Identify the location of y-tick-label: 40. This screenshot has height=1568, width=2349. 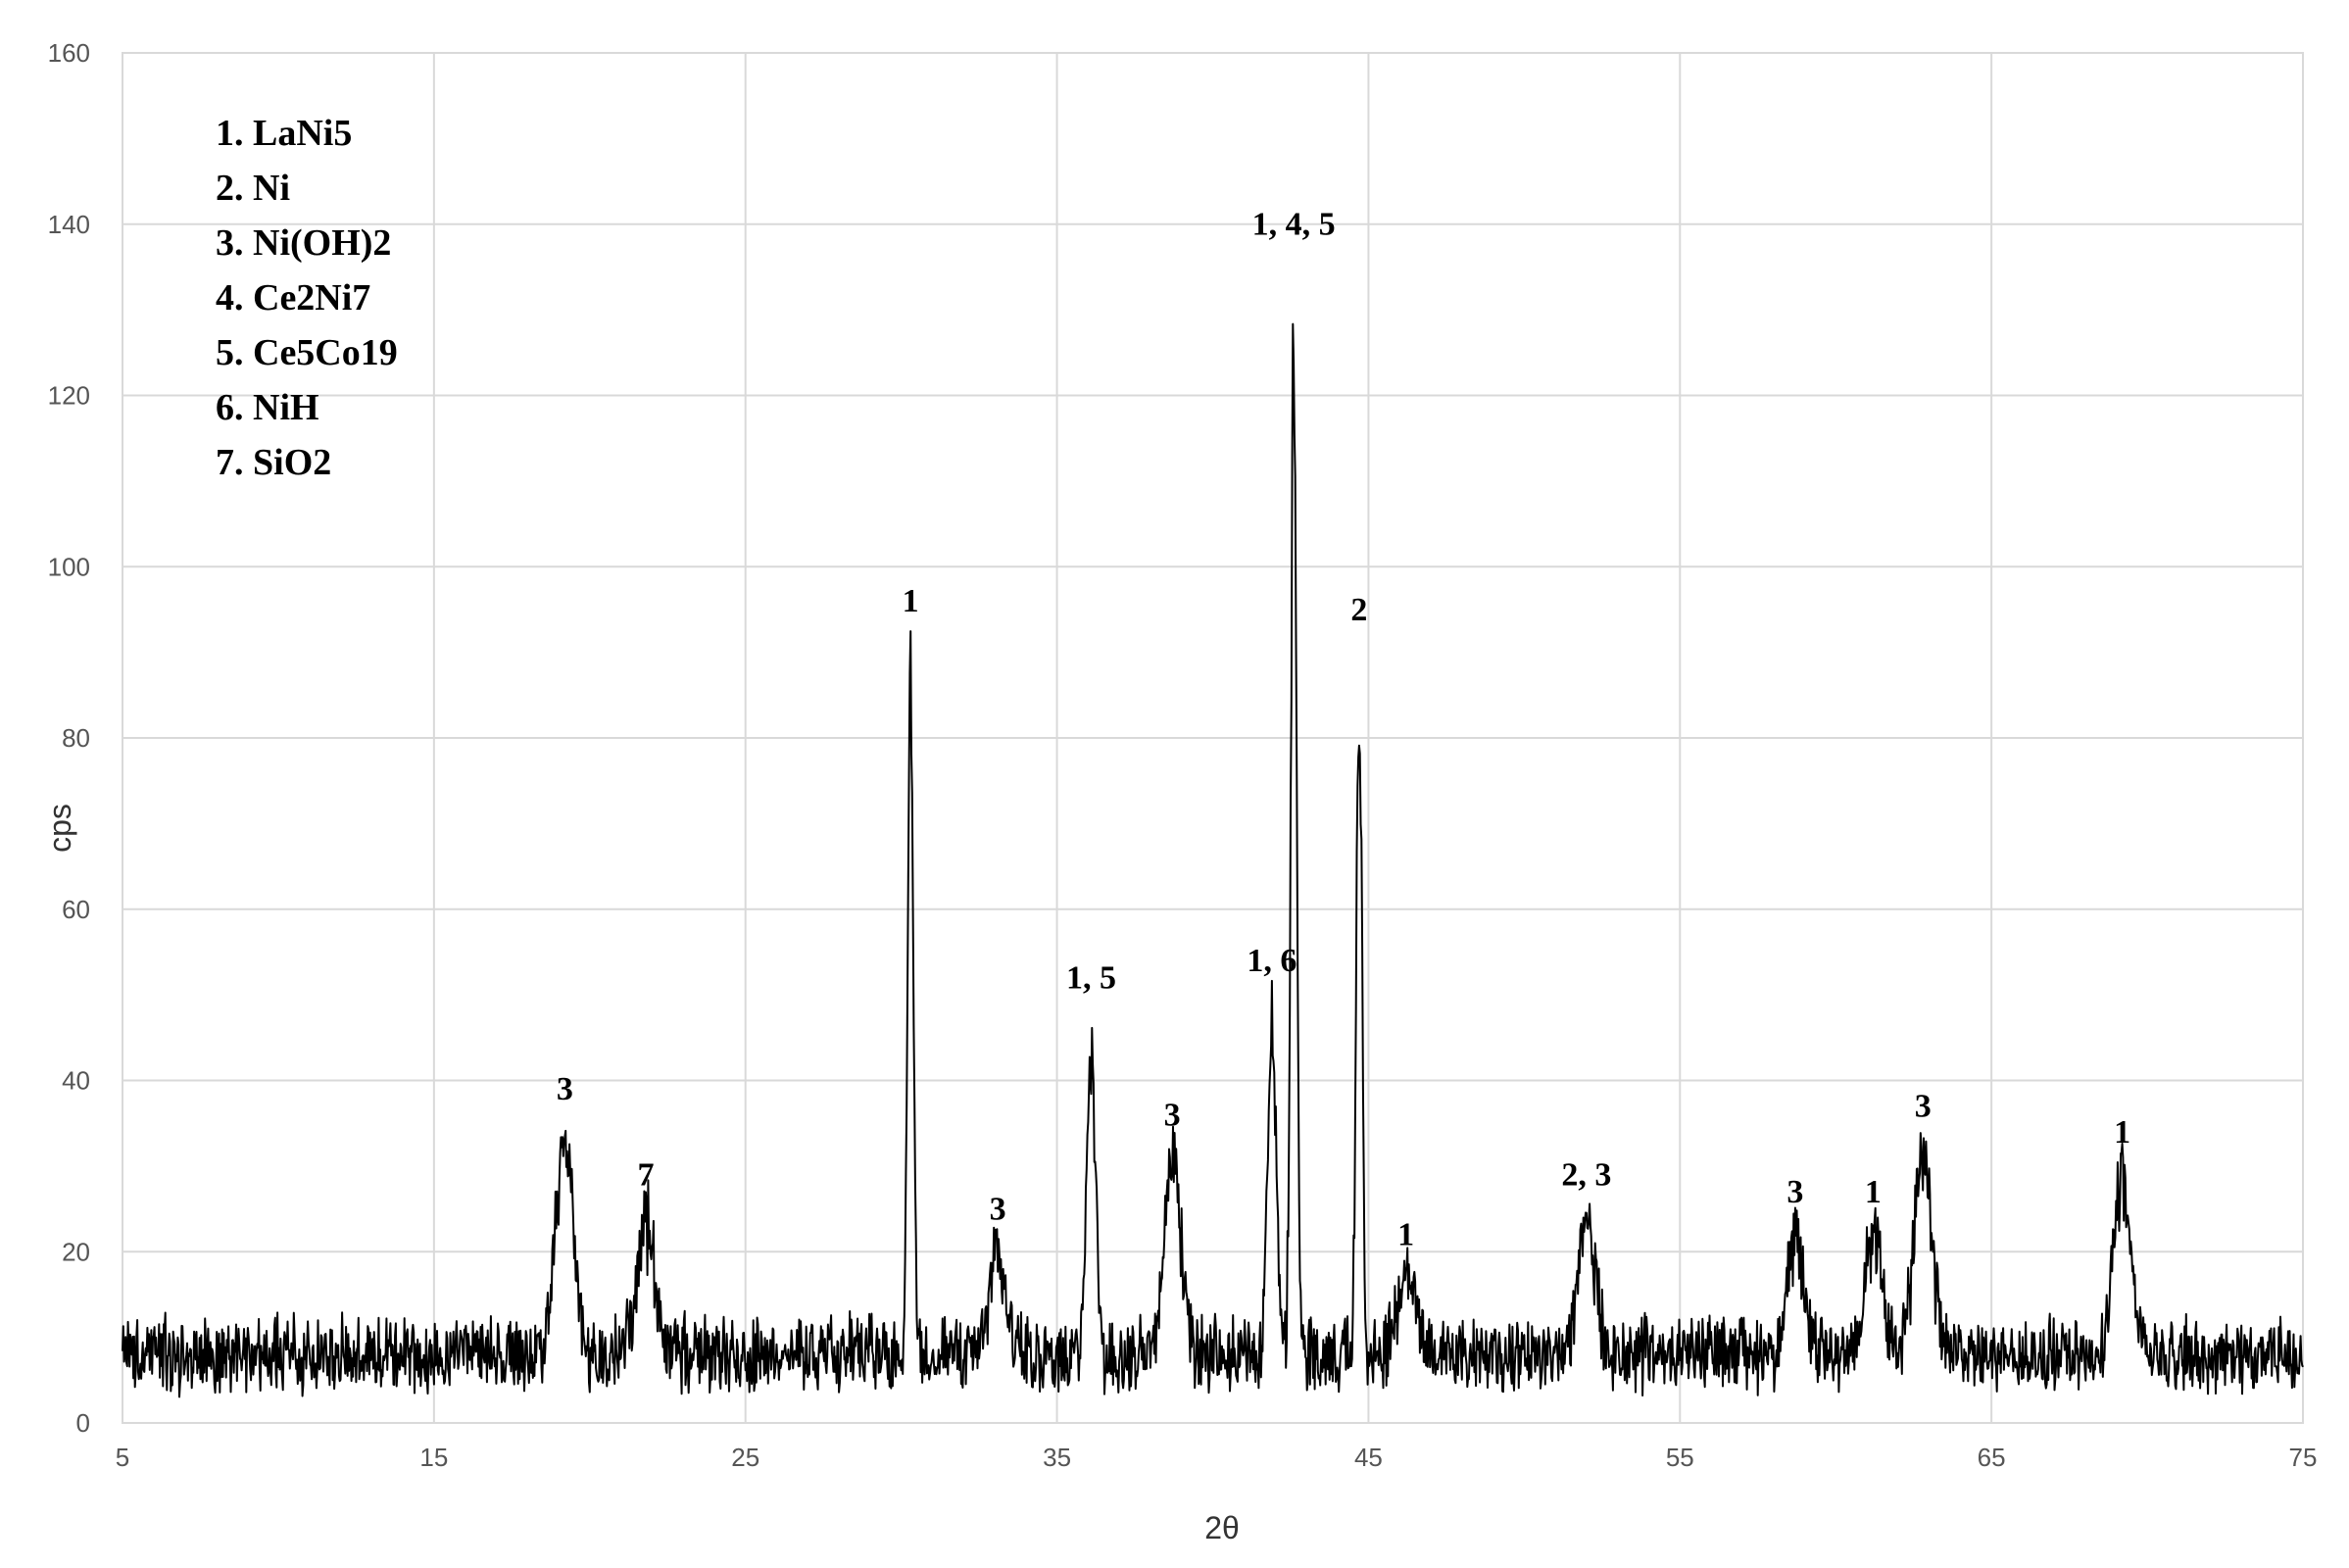
(76, 1081).